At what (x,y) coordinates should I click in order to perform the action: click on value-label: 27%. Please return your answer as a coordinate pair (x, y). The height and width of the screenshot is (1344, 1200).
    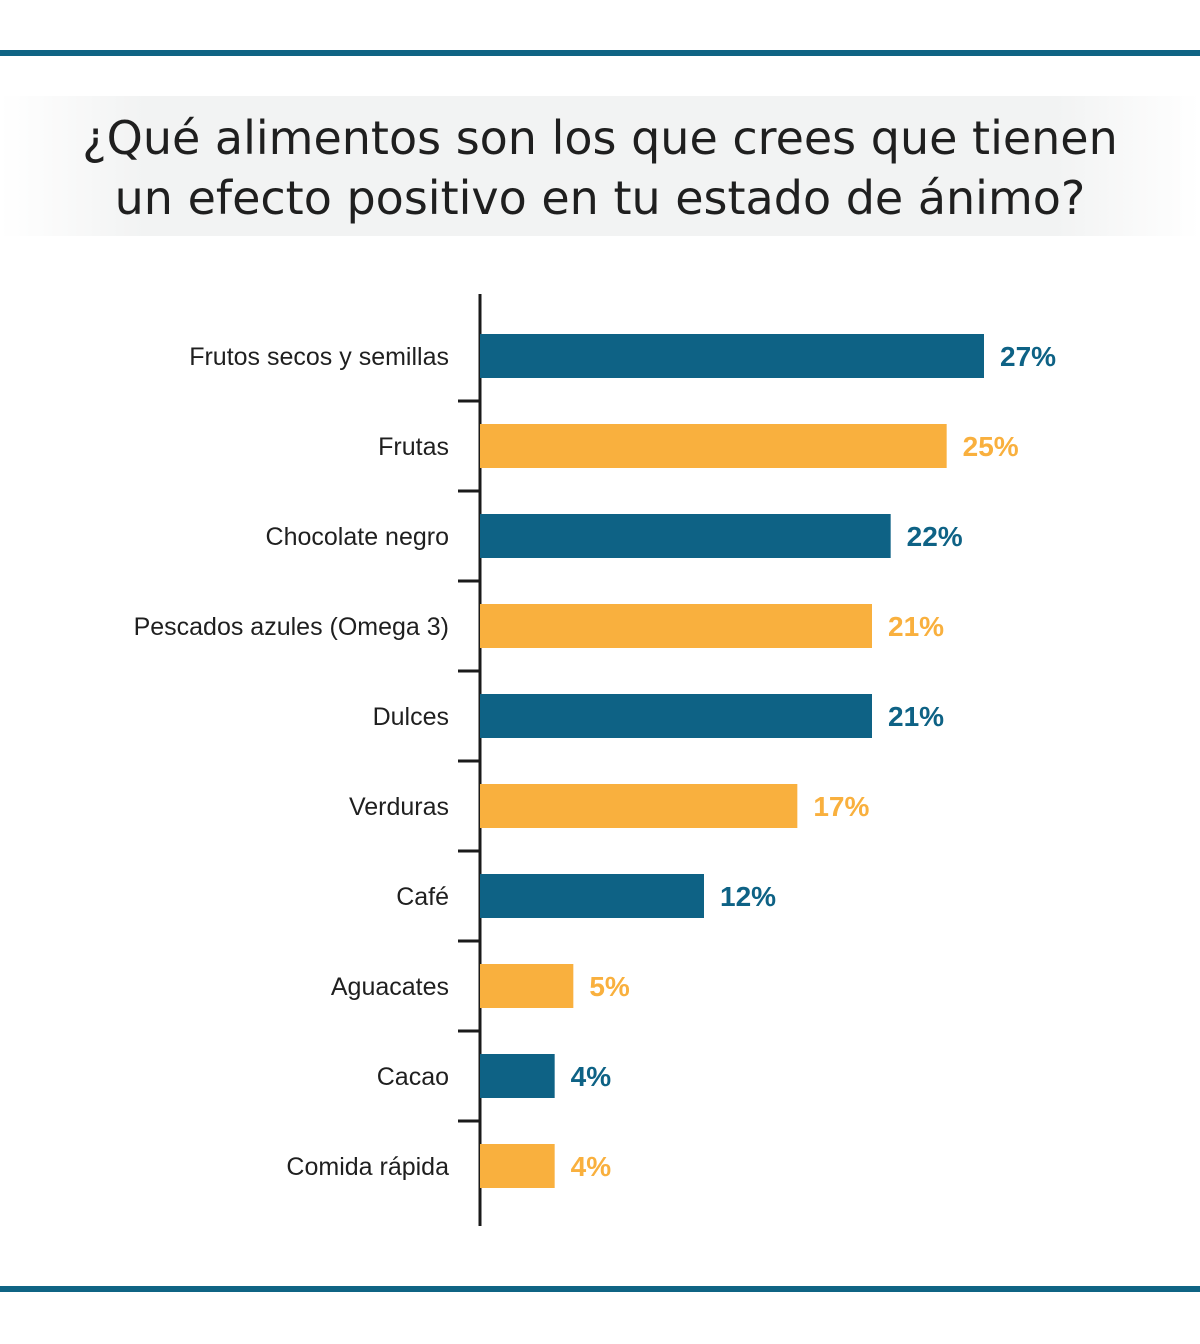
    Looking at the image, I should click on (1028, 356).